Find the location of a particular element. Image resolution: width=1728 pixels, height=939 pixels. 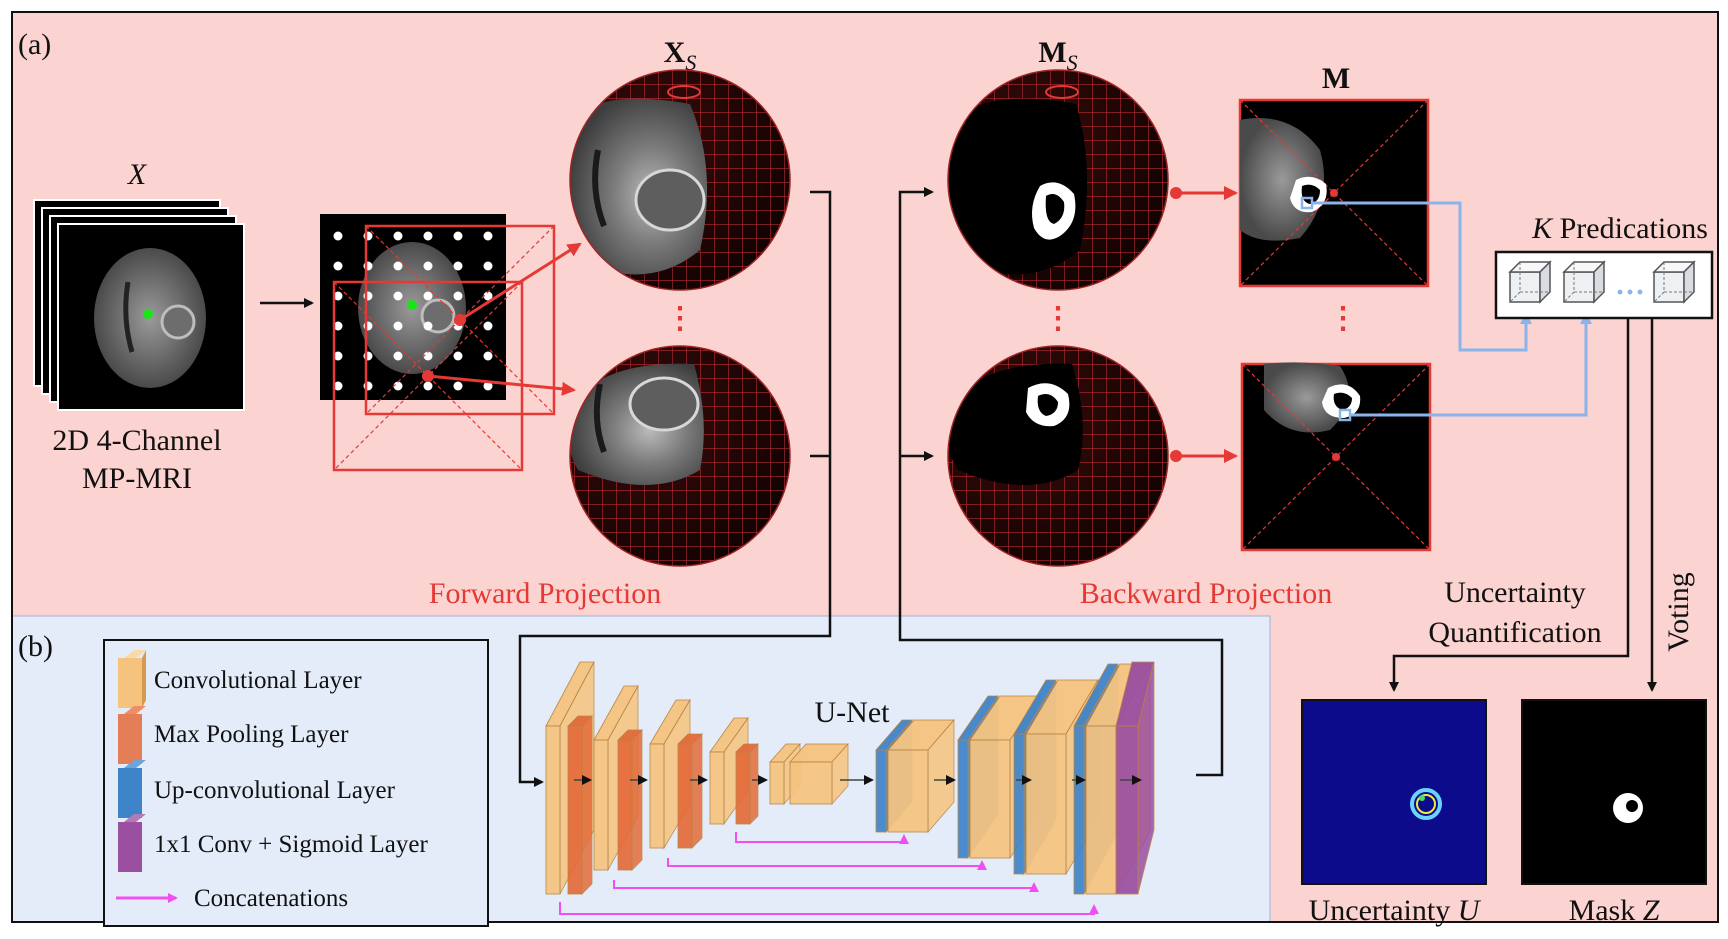

unet-diagram is located at coordinates (850, 788).